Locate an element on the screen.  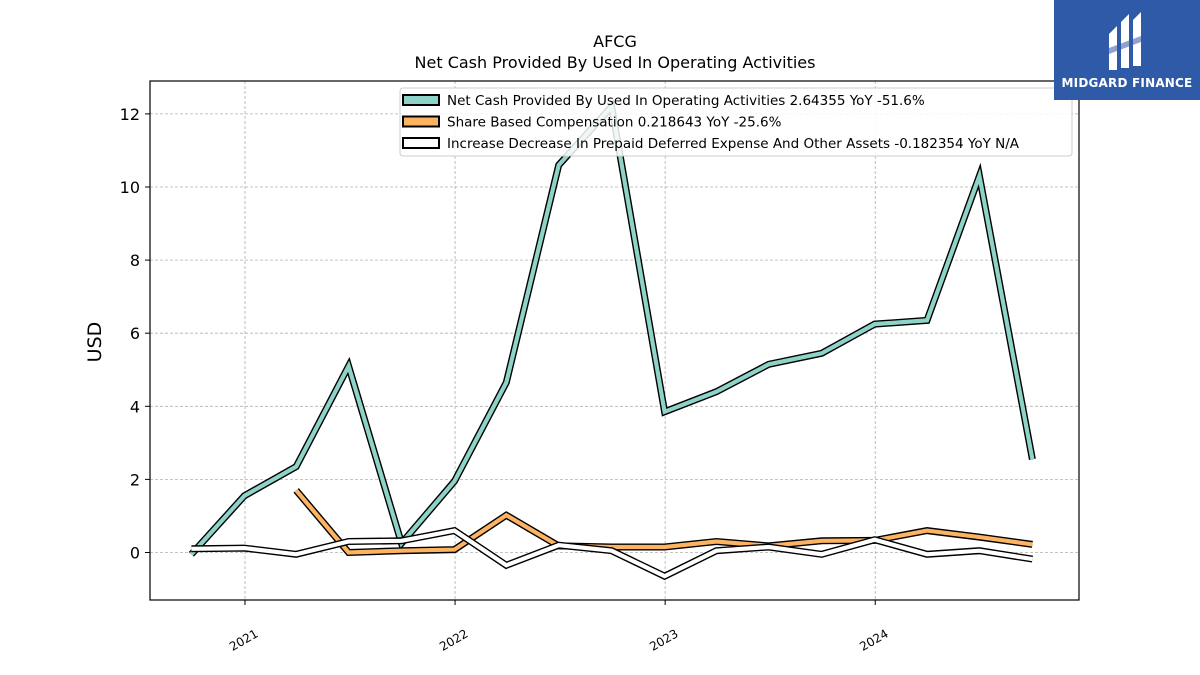
y-tick-label: 0 is located at coordinates (135, 552).